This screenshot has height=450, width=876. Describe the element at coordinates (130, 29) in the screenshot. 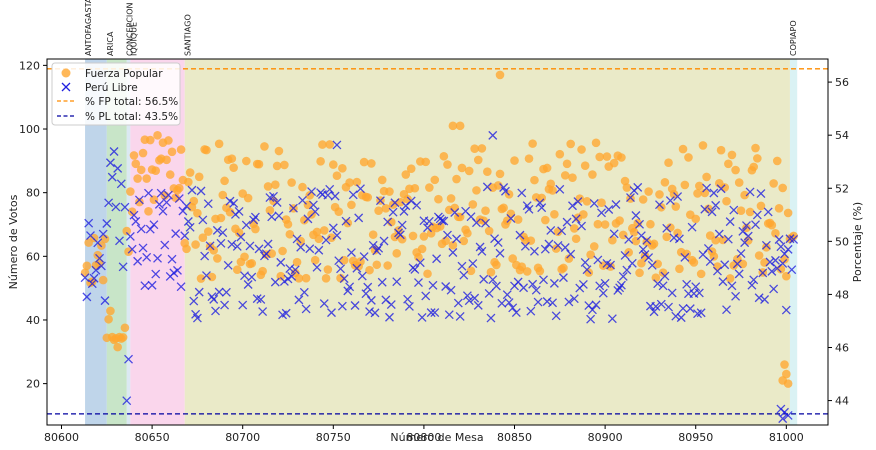

I see `region-label: CONCEPCION` at that location.